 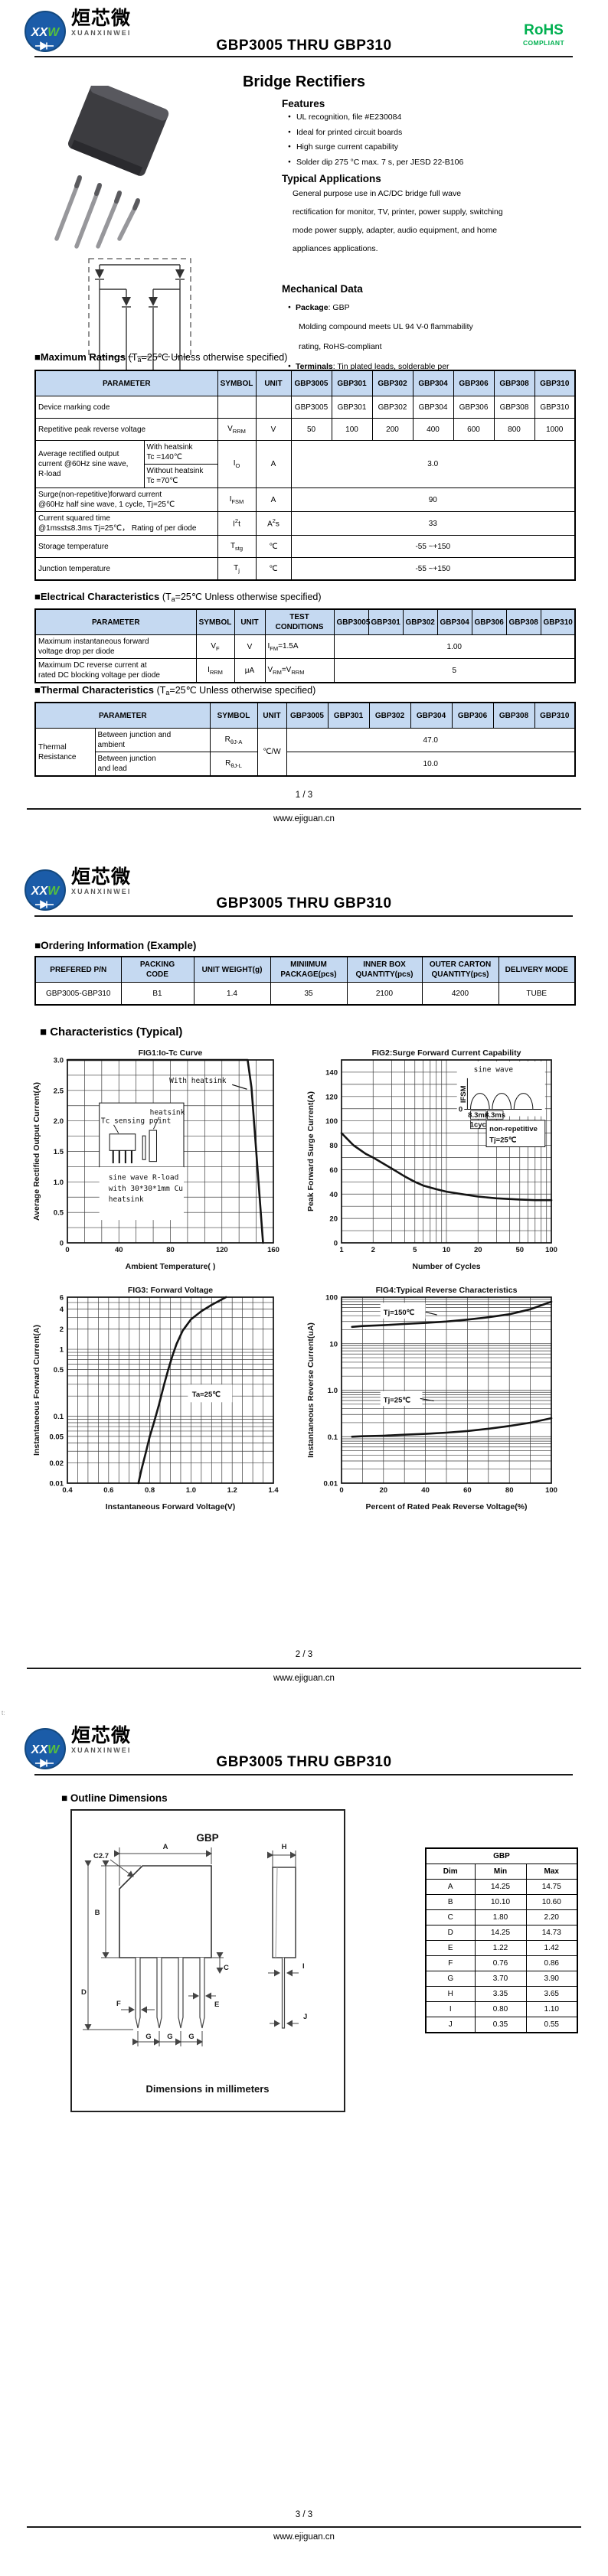 What do you see at coordinates (478, 1250) in the screenshot?
I see `x-tick-label: 20` at bounding box center [478, 1250].